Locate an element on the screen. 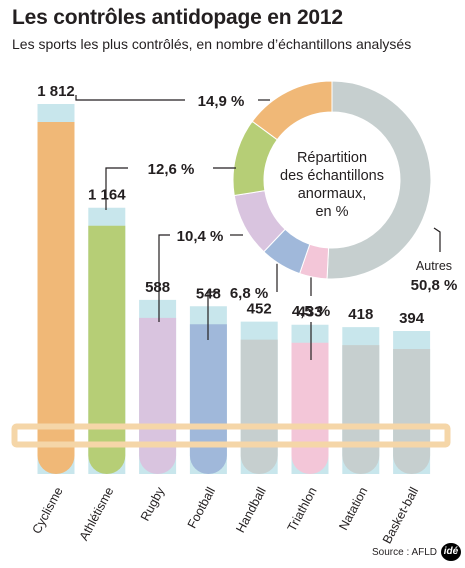 Image resolution: width=465 pixels, height=568 pixels. category-label-handball: Handball is located at coordinates (251, 510).